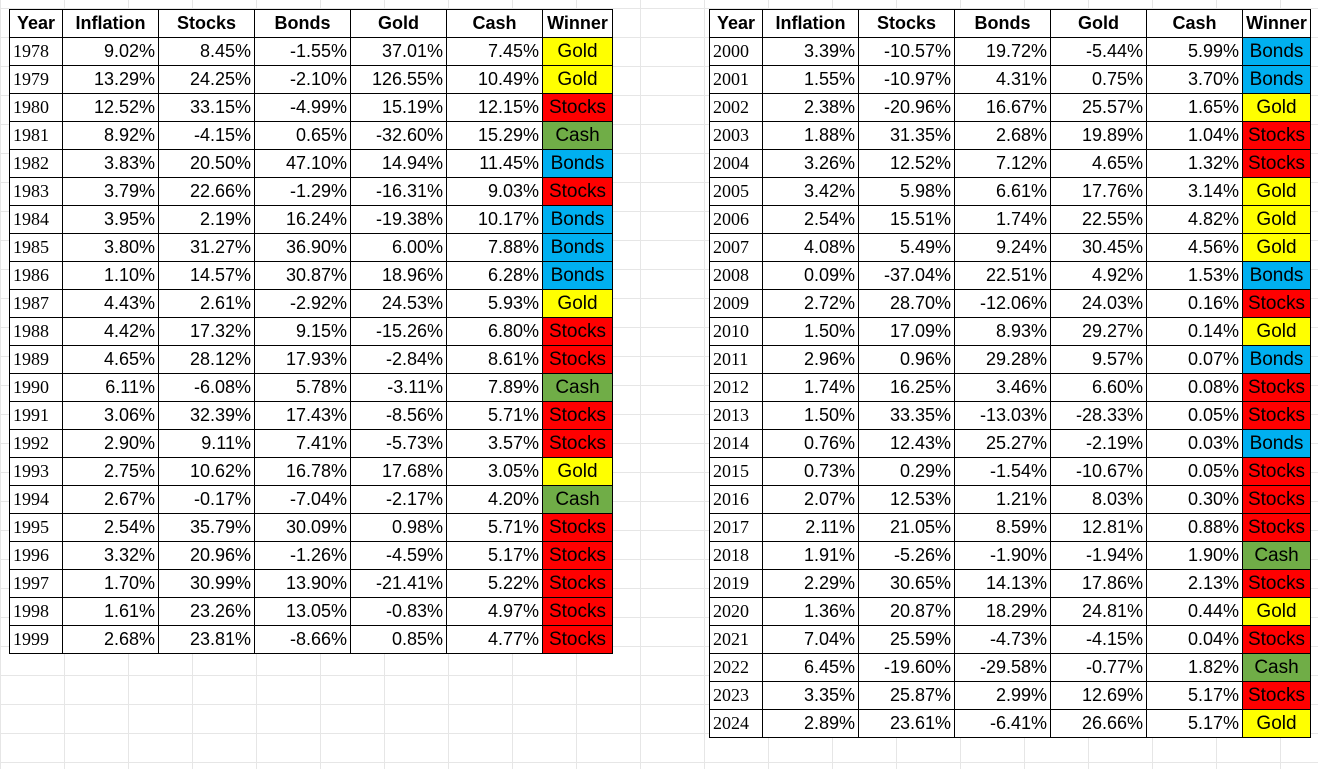 This screenshot has width=1318, height=769. Describe the element at coordinates (206, 163) in the screenshot. I see `stocks-cell: 20.50%` at that location.